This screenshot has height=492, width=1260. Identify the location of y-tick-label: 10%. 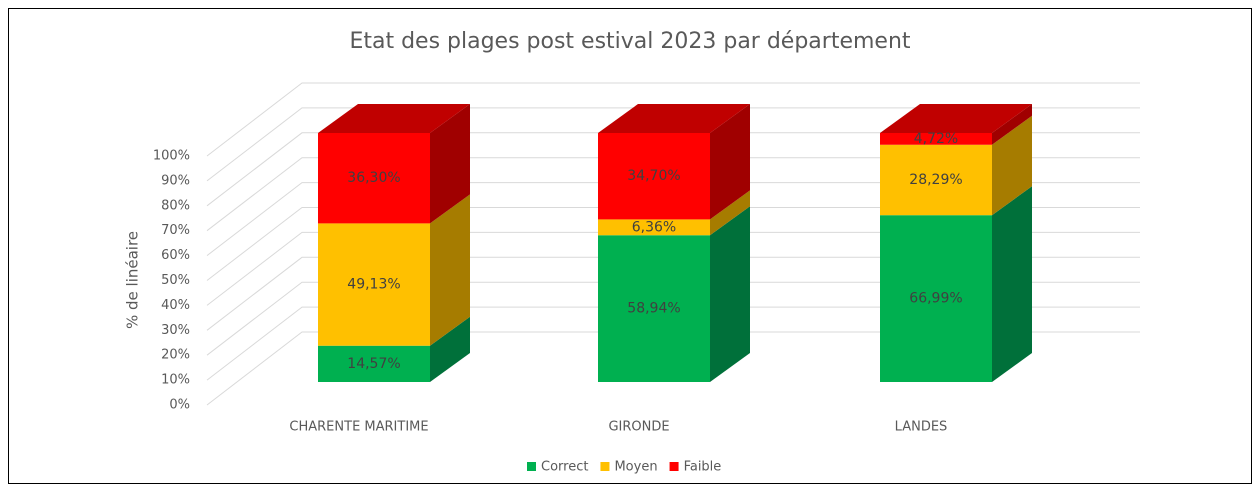
(175, 380).